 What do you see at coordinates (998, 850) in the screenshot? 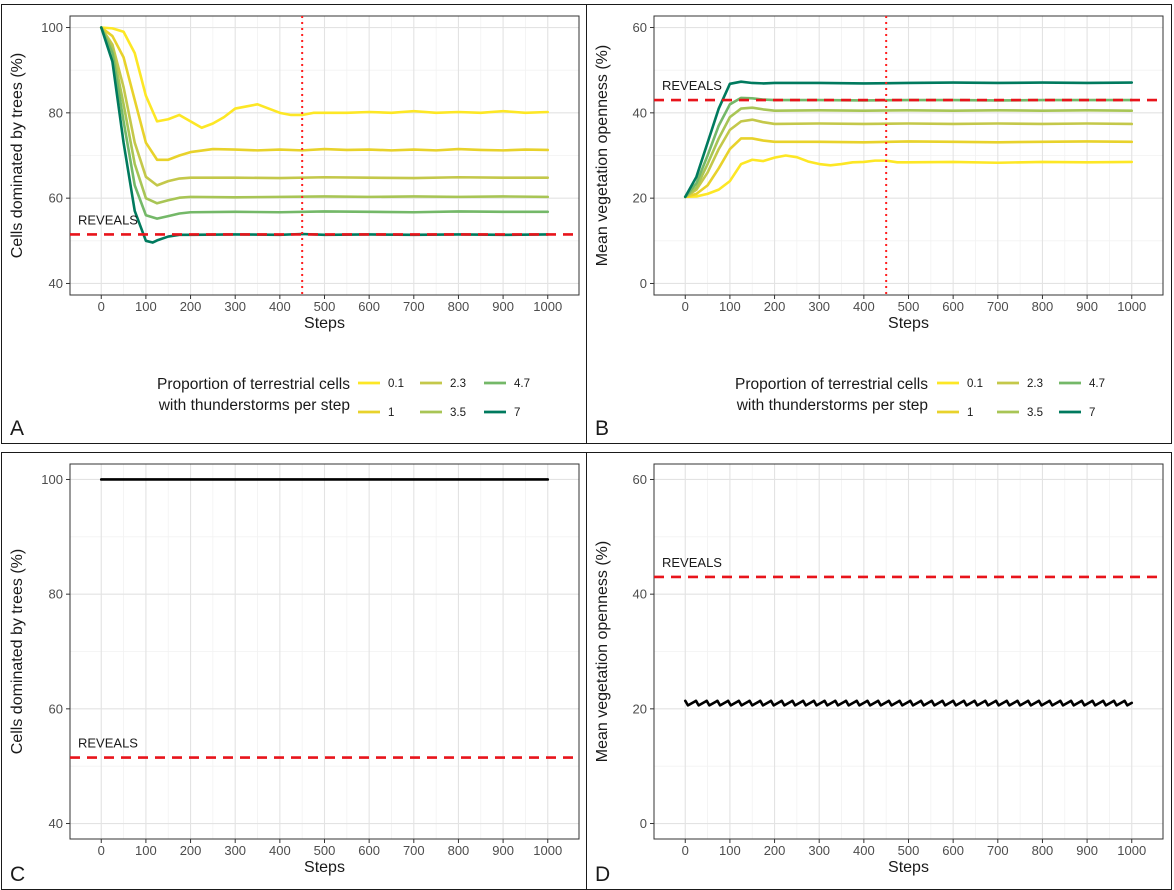
I see `x-tick-label: 700` at bounding box center [998, 850].